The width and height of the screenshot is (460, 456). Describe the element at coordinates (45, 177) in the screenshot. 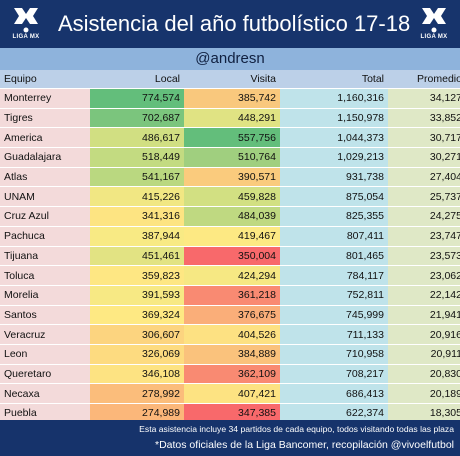

I see `cell-team: Atlas` at that location.